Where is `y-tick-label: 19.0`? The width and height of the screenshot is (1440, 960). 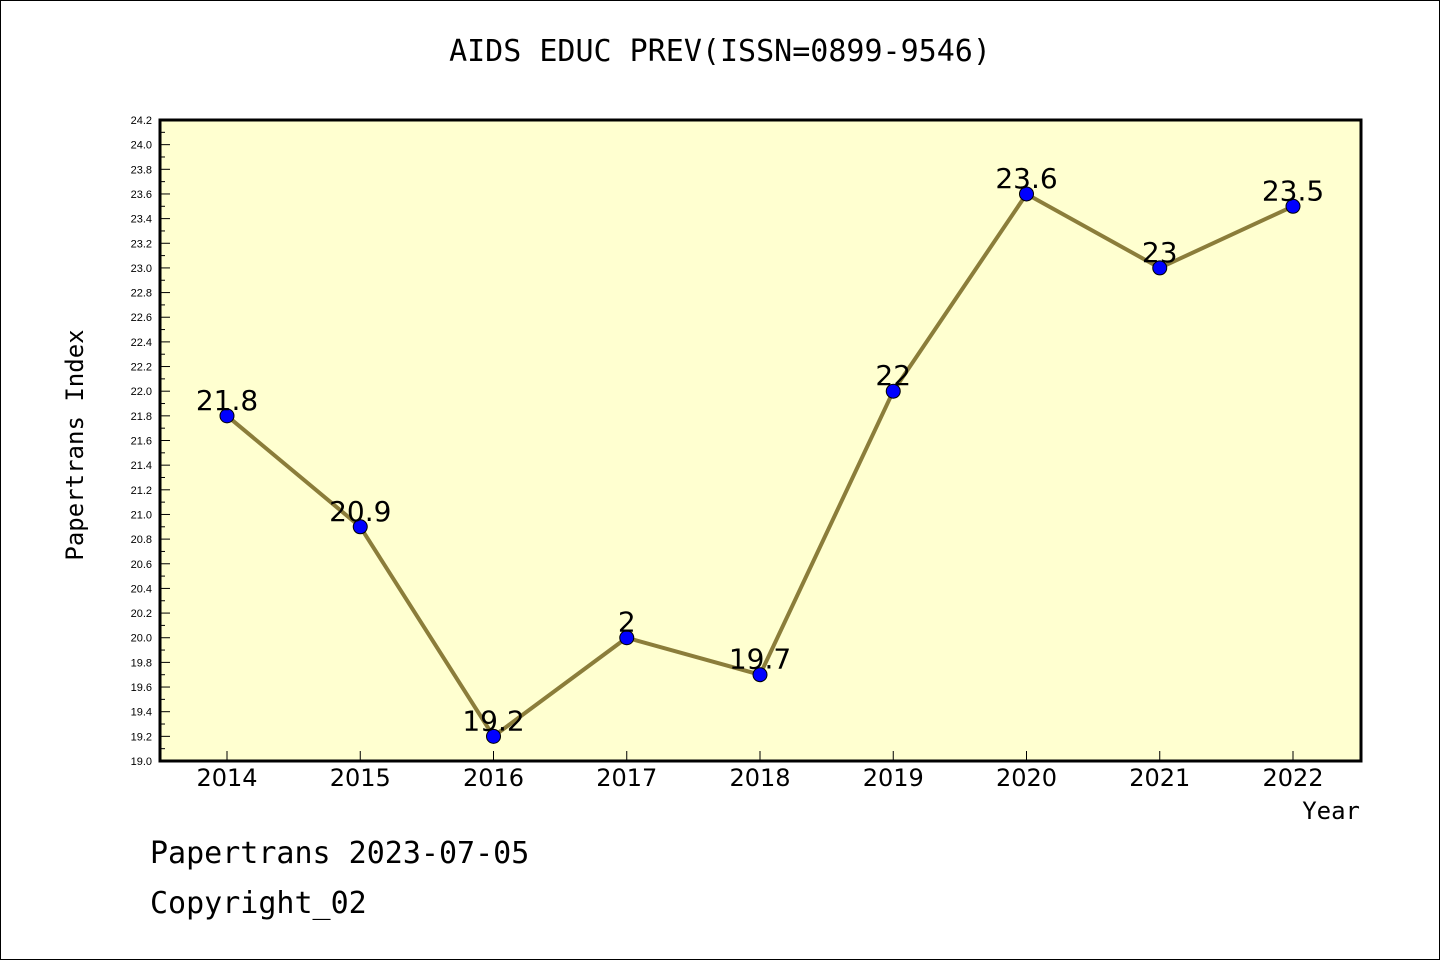
y-tick-label: 19.0 is located at coordinates (141, 762).